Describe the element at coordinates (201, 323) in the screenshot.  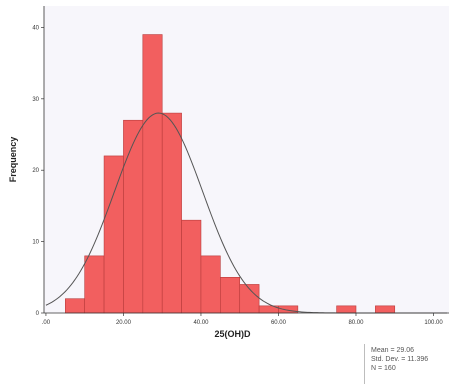
I see `x-tick-label: 40.00` at that location.